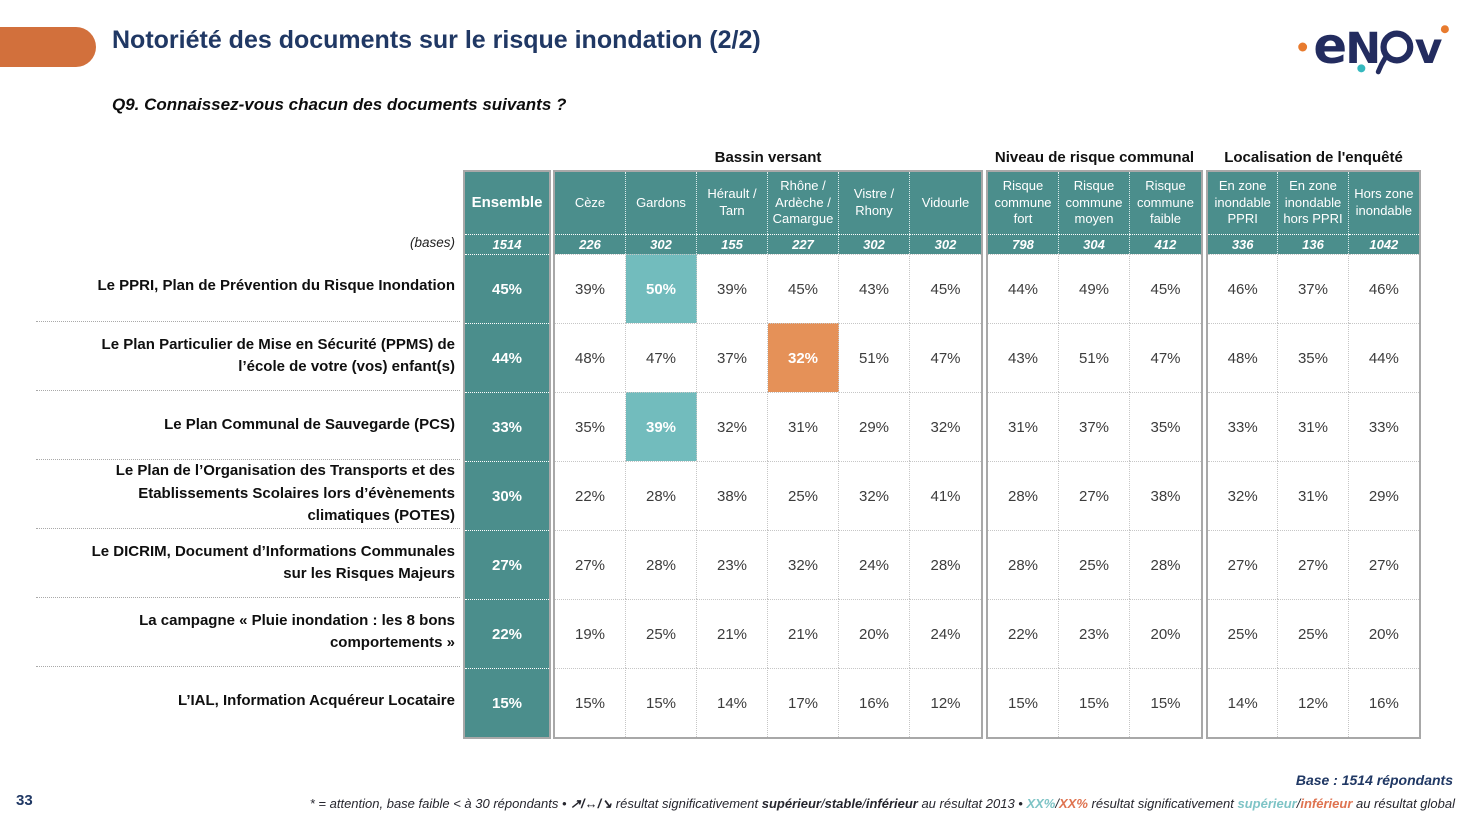  Describe the element at coordinates (1383, 702) in the screenshot. I see `value-cell: 16%` at that location.